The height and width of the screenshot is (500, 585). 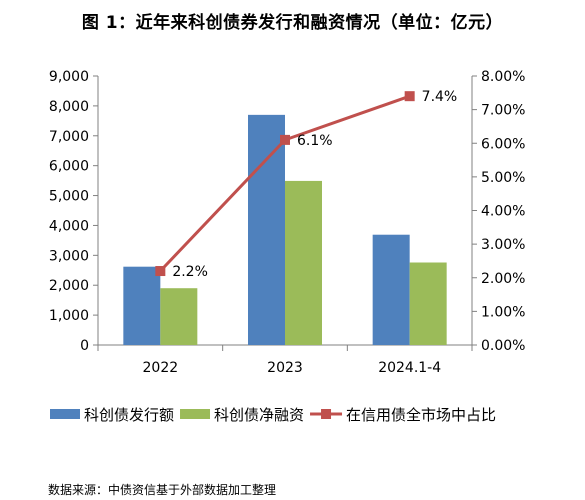 I want to click on left-tick-label: 5,000, so click(x=69, y=197).